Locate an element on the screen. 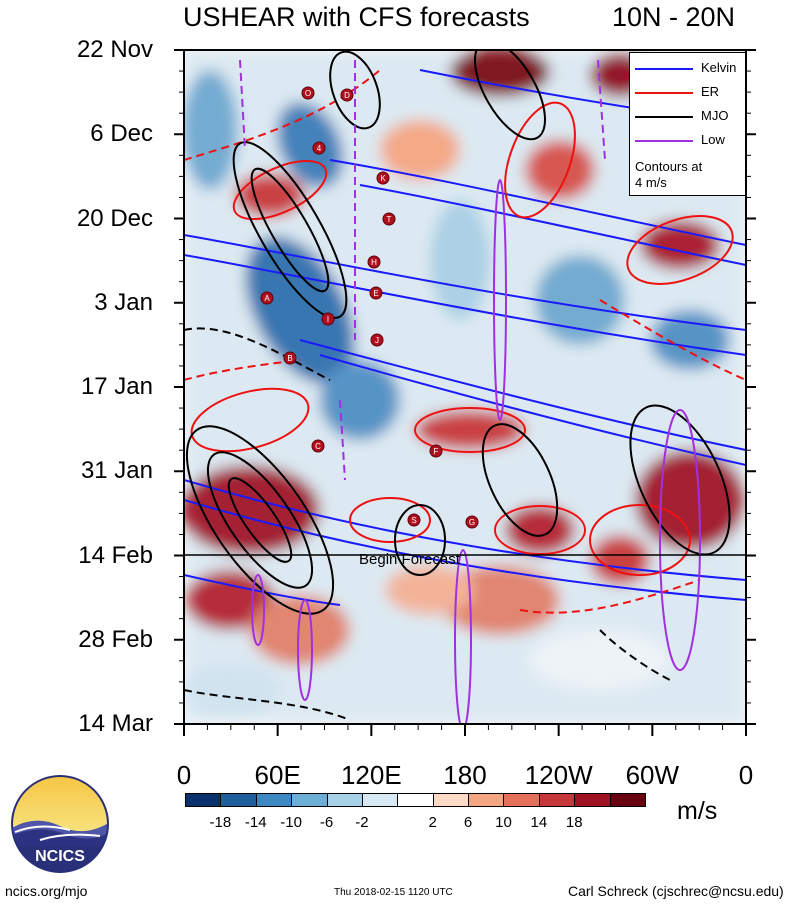 This screenshot has width=809, height=907. storm-label: O is located at coordinates (308, 93).